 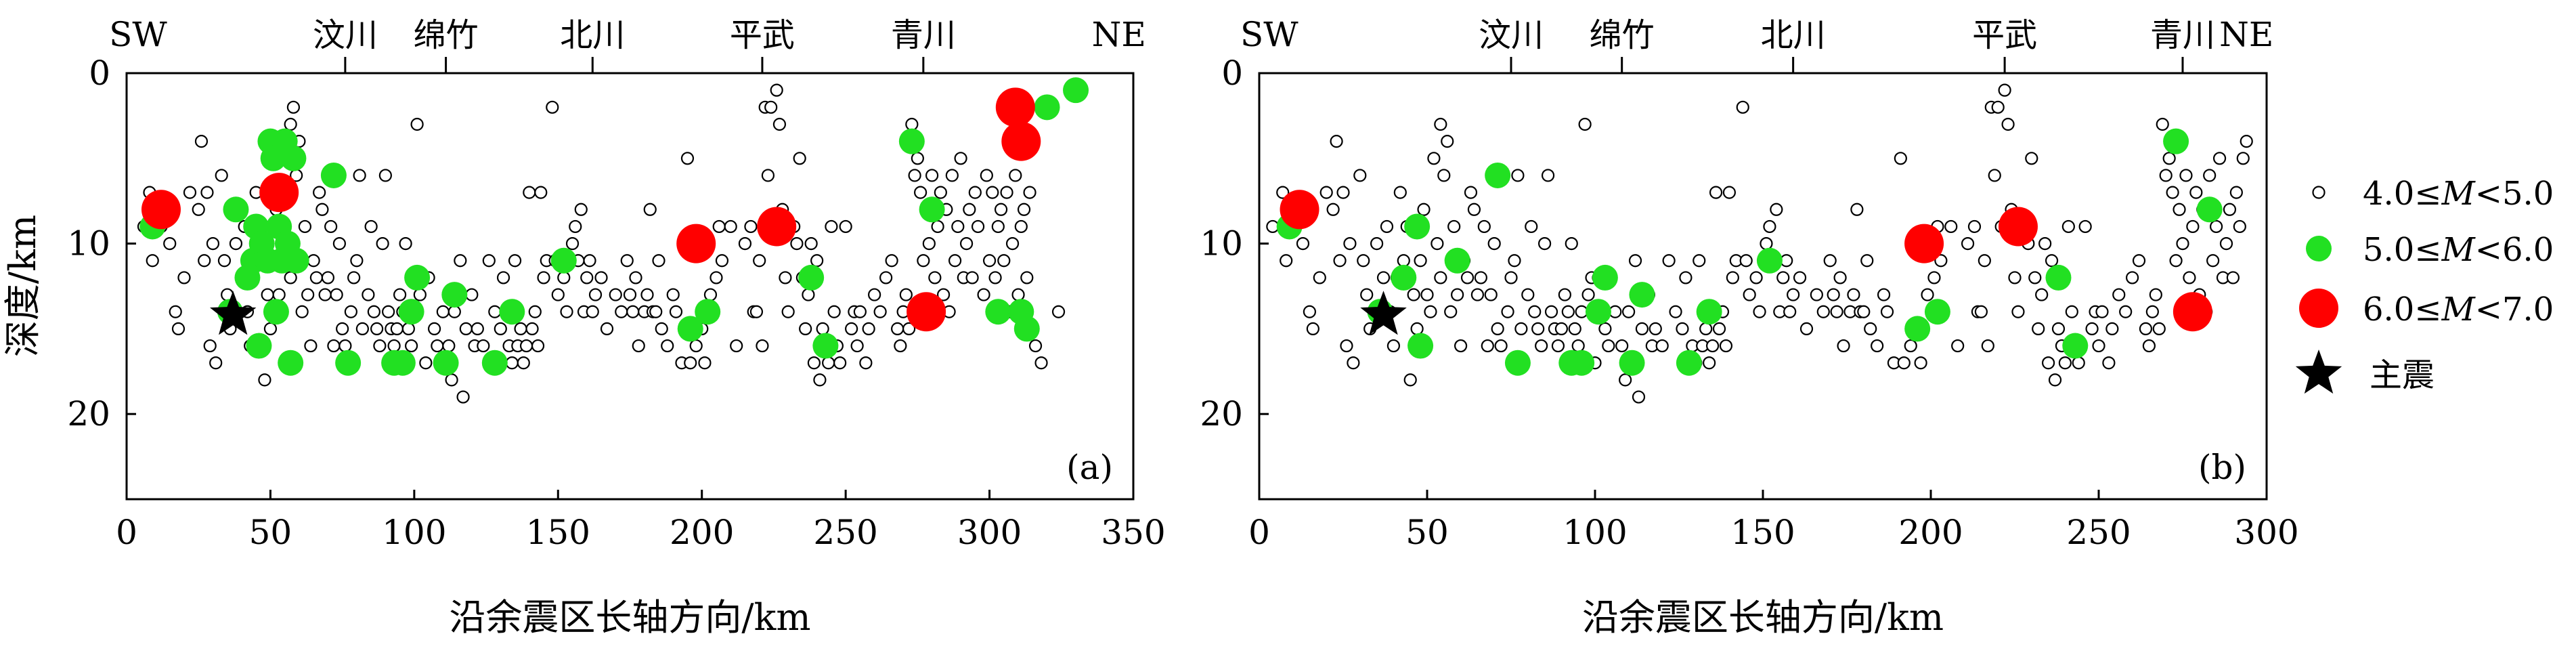 What do you see at coordinates (558, 532) in the screenshot?
I see `x-tick-label: 150` at bounding box center [558, 532].